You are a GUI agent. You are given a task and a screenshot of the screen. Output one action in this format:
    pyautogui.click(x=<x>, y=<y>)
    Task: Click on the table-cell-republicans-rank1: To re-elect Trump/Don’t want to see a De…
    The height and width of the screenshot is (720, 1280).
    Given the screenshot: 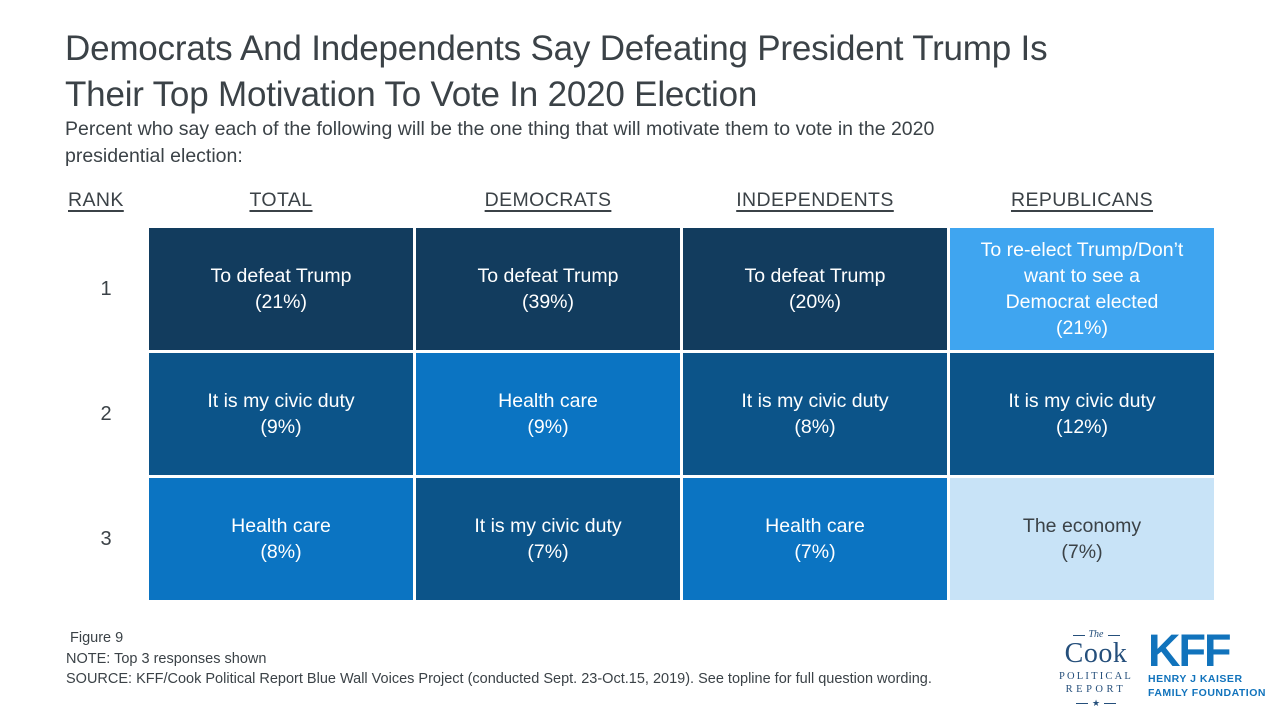 What is the action you would take?
    pyautogui.click(x=1082, y=289)
    